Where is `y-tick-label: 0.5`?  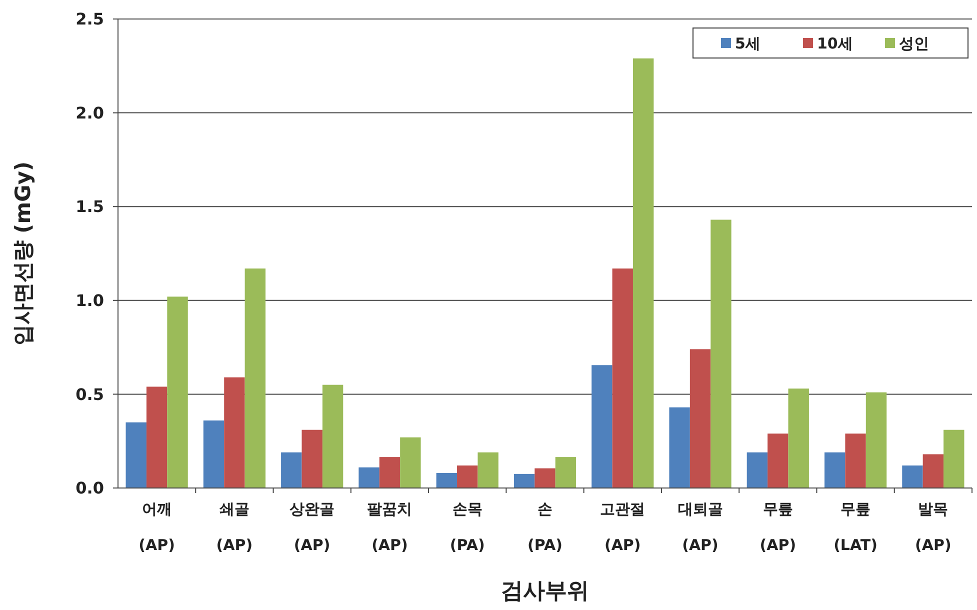
y-tick-label: 0.5 is located at coordinates (90, 394).